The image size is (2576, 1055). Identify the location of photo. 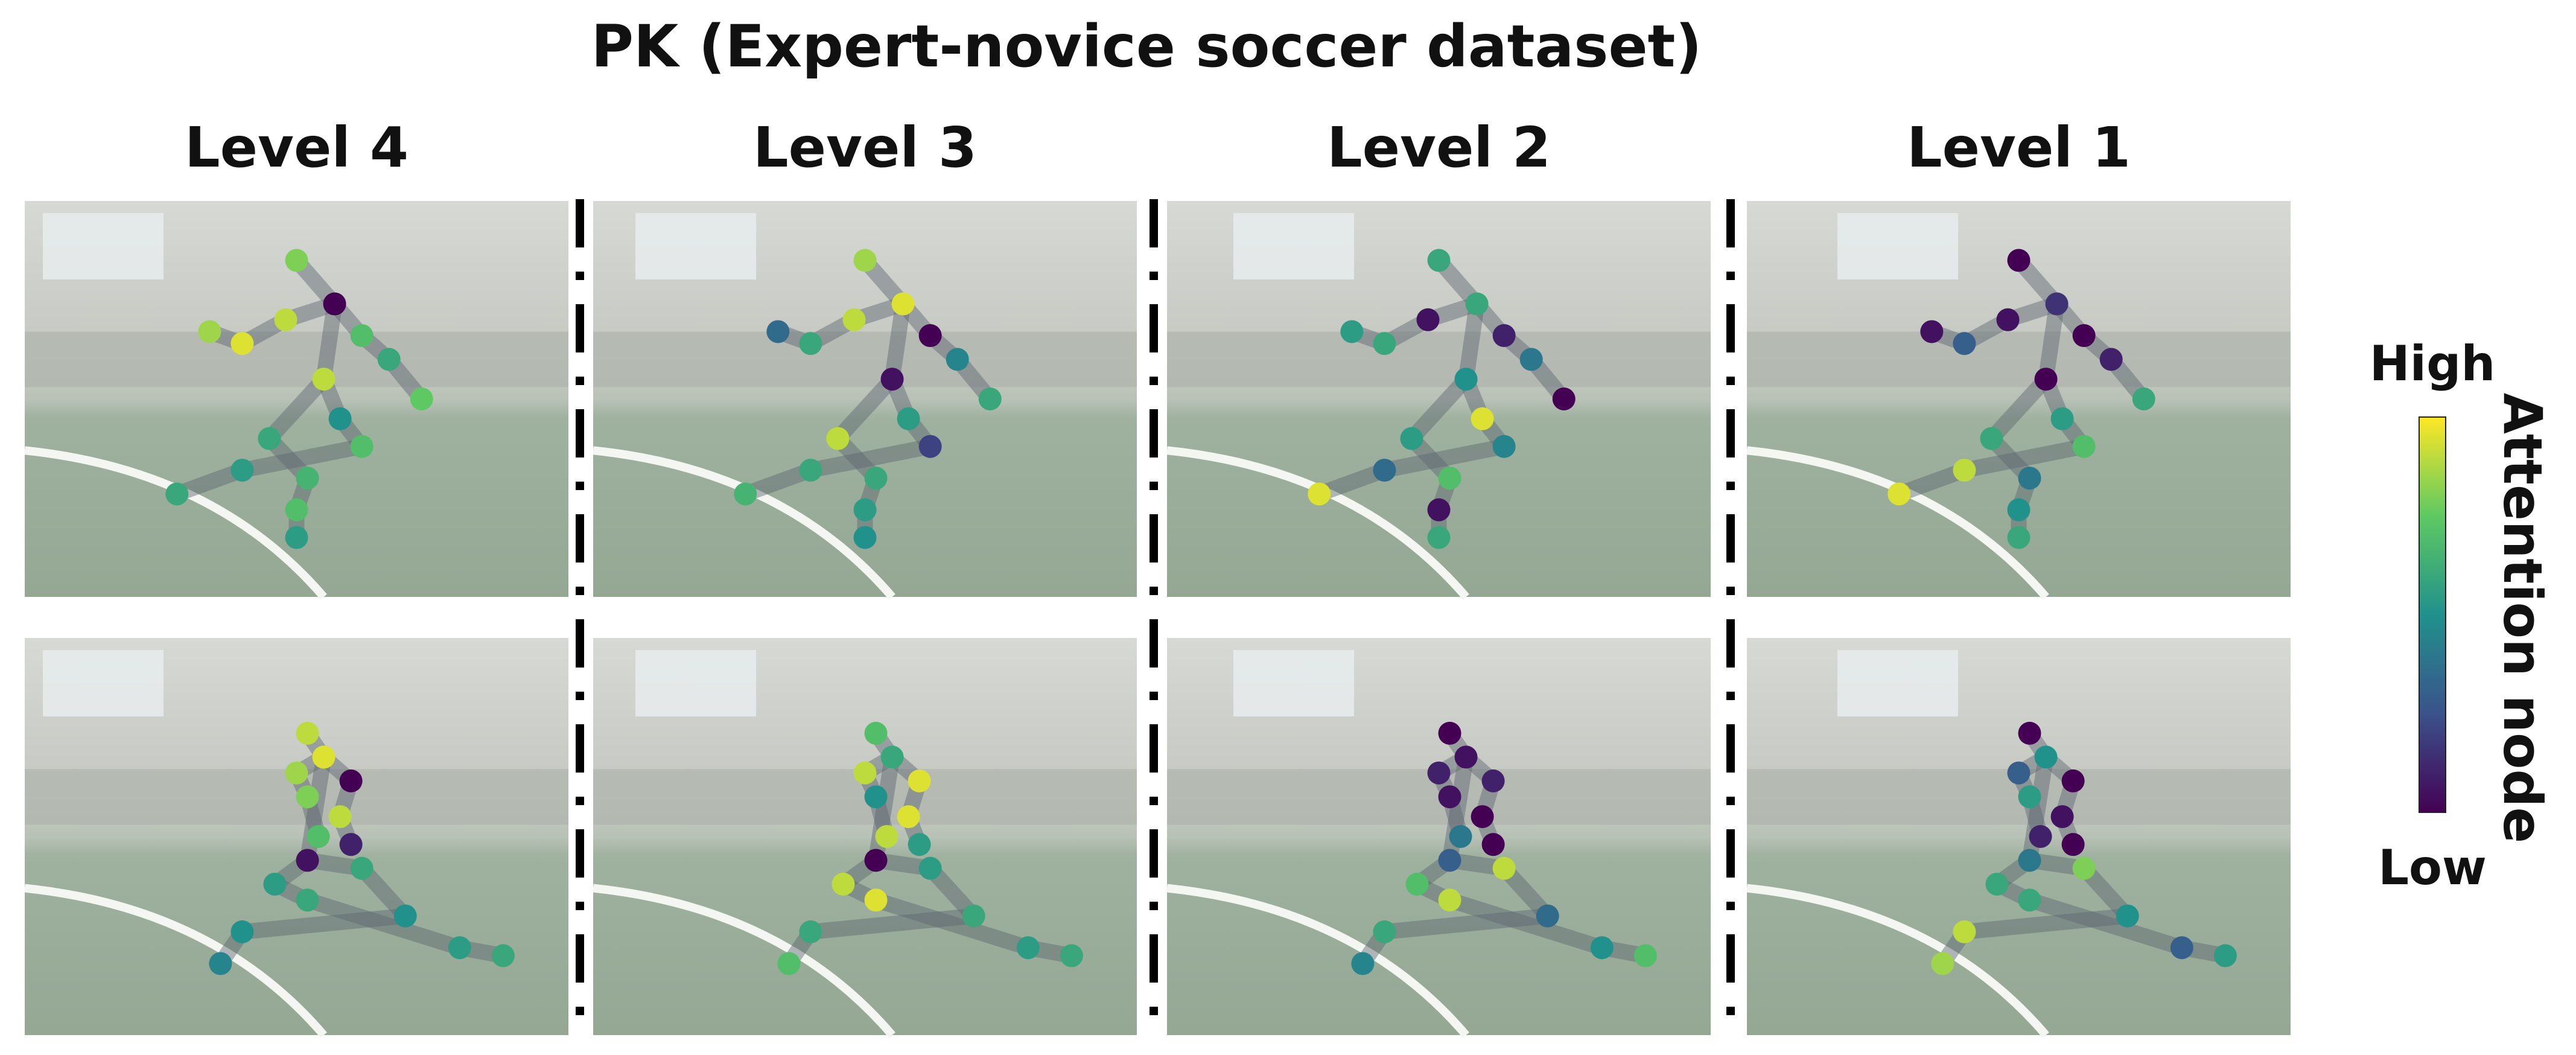
(2019, 836).